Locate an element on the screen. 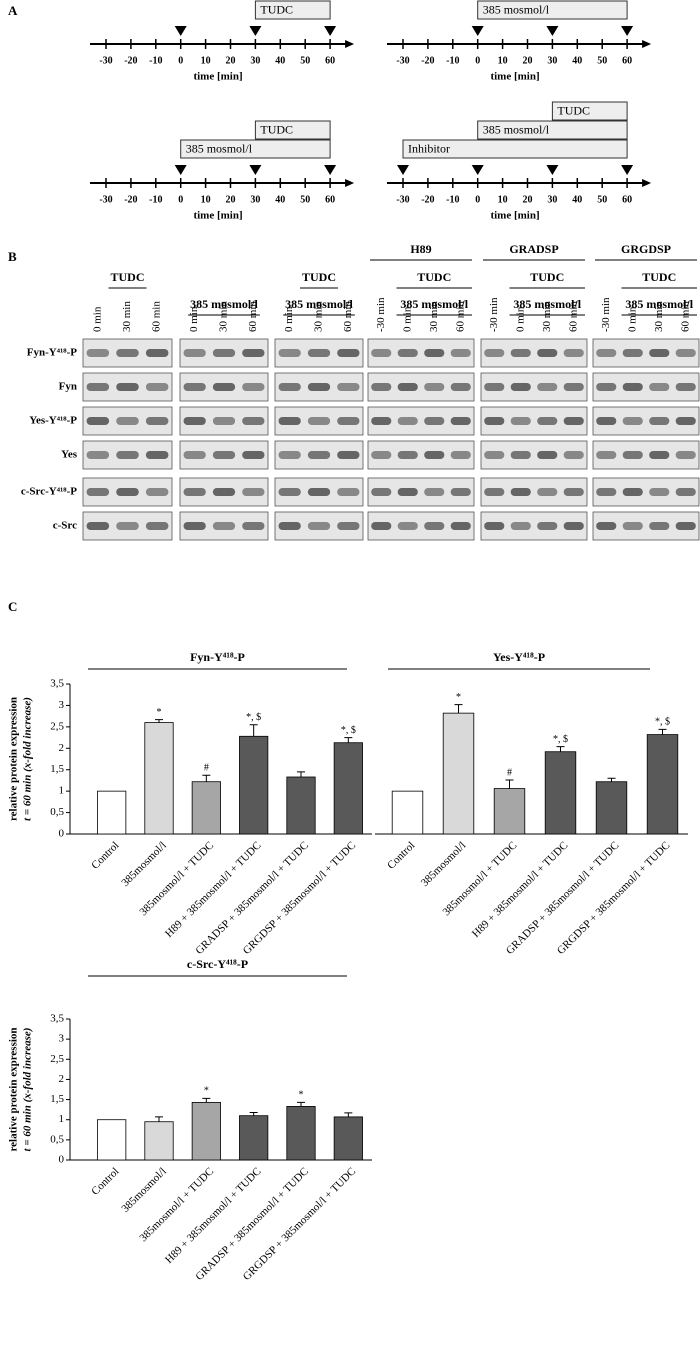 This screenshot has height=1349, width=700. tick-label: 0 is located at coordinates (477, 60).